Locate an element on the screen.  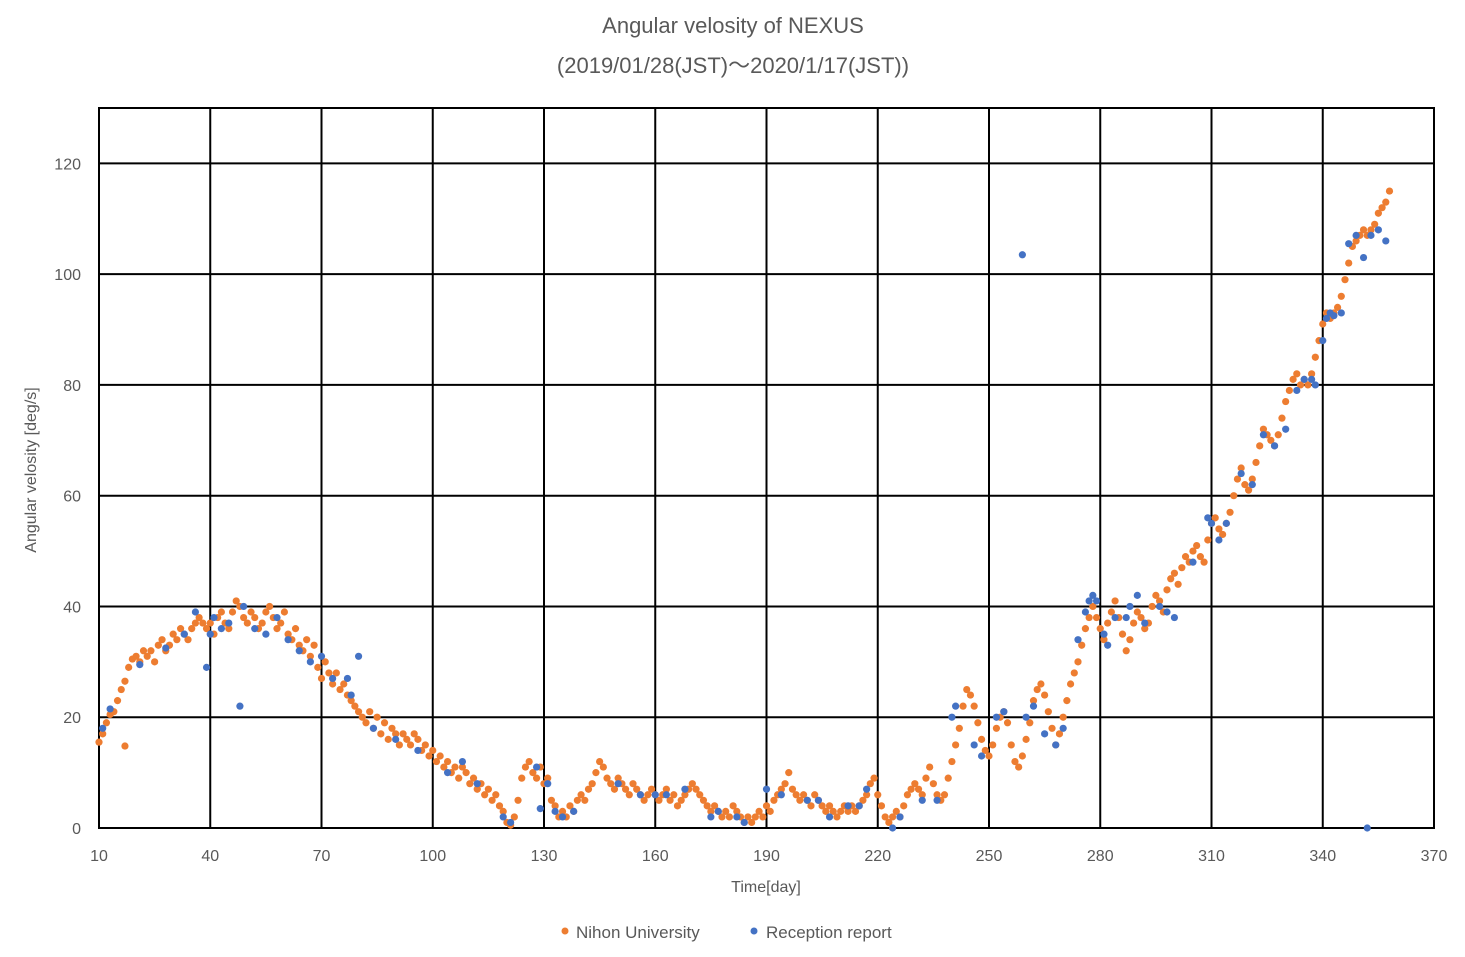
legend-marker-nihon-university is located at coordinates (565, 931).